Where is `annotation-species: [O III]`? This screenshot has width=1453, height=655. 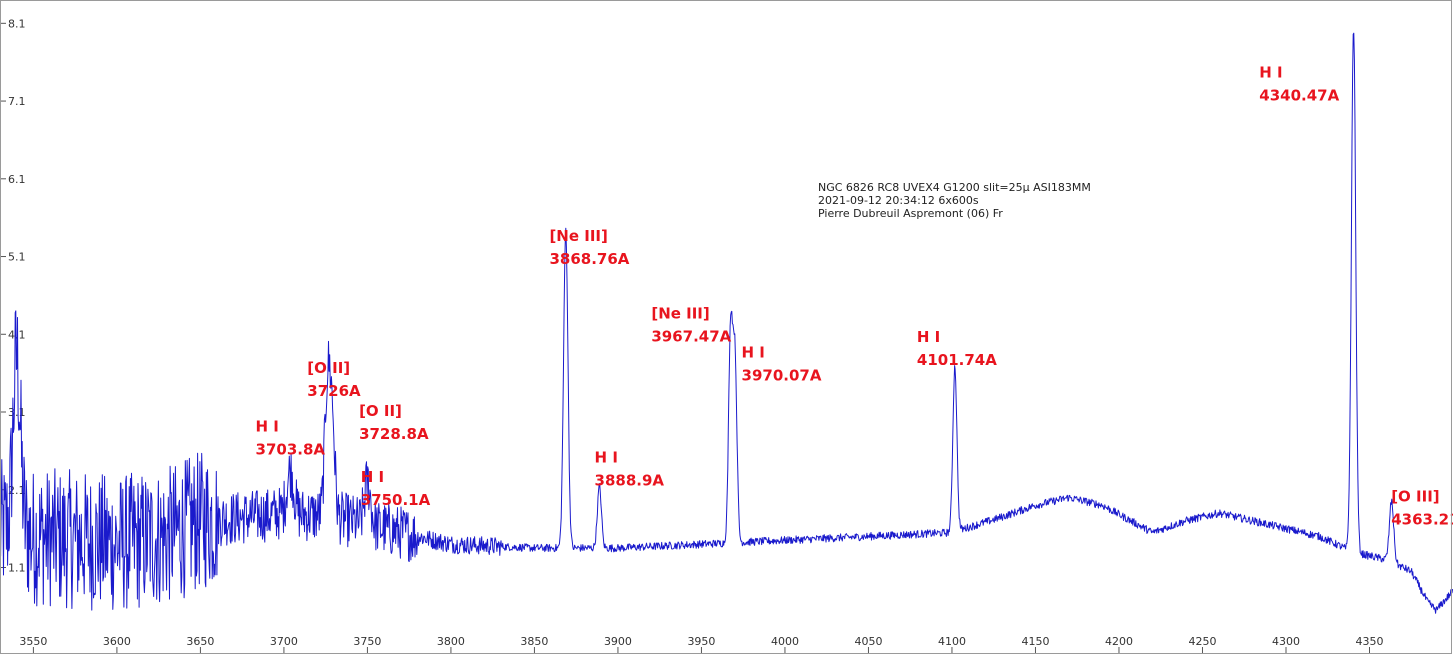
annotation-species: [O III] is located at coordinates (1415, 496).